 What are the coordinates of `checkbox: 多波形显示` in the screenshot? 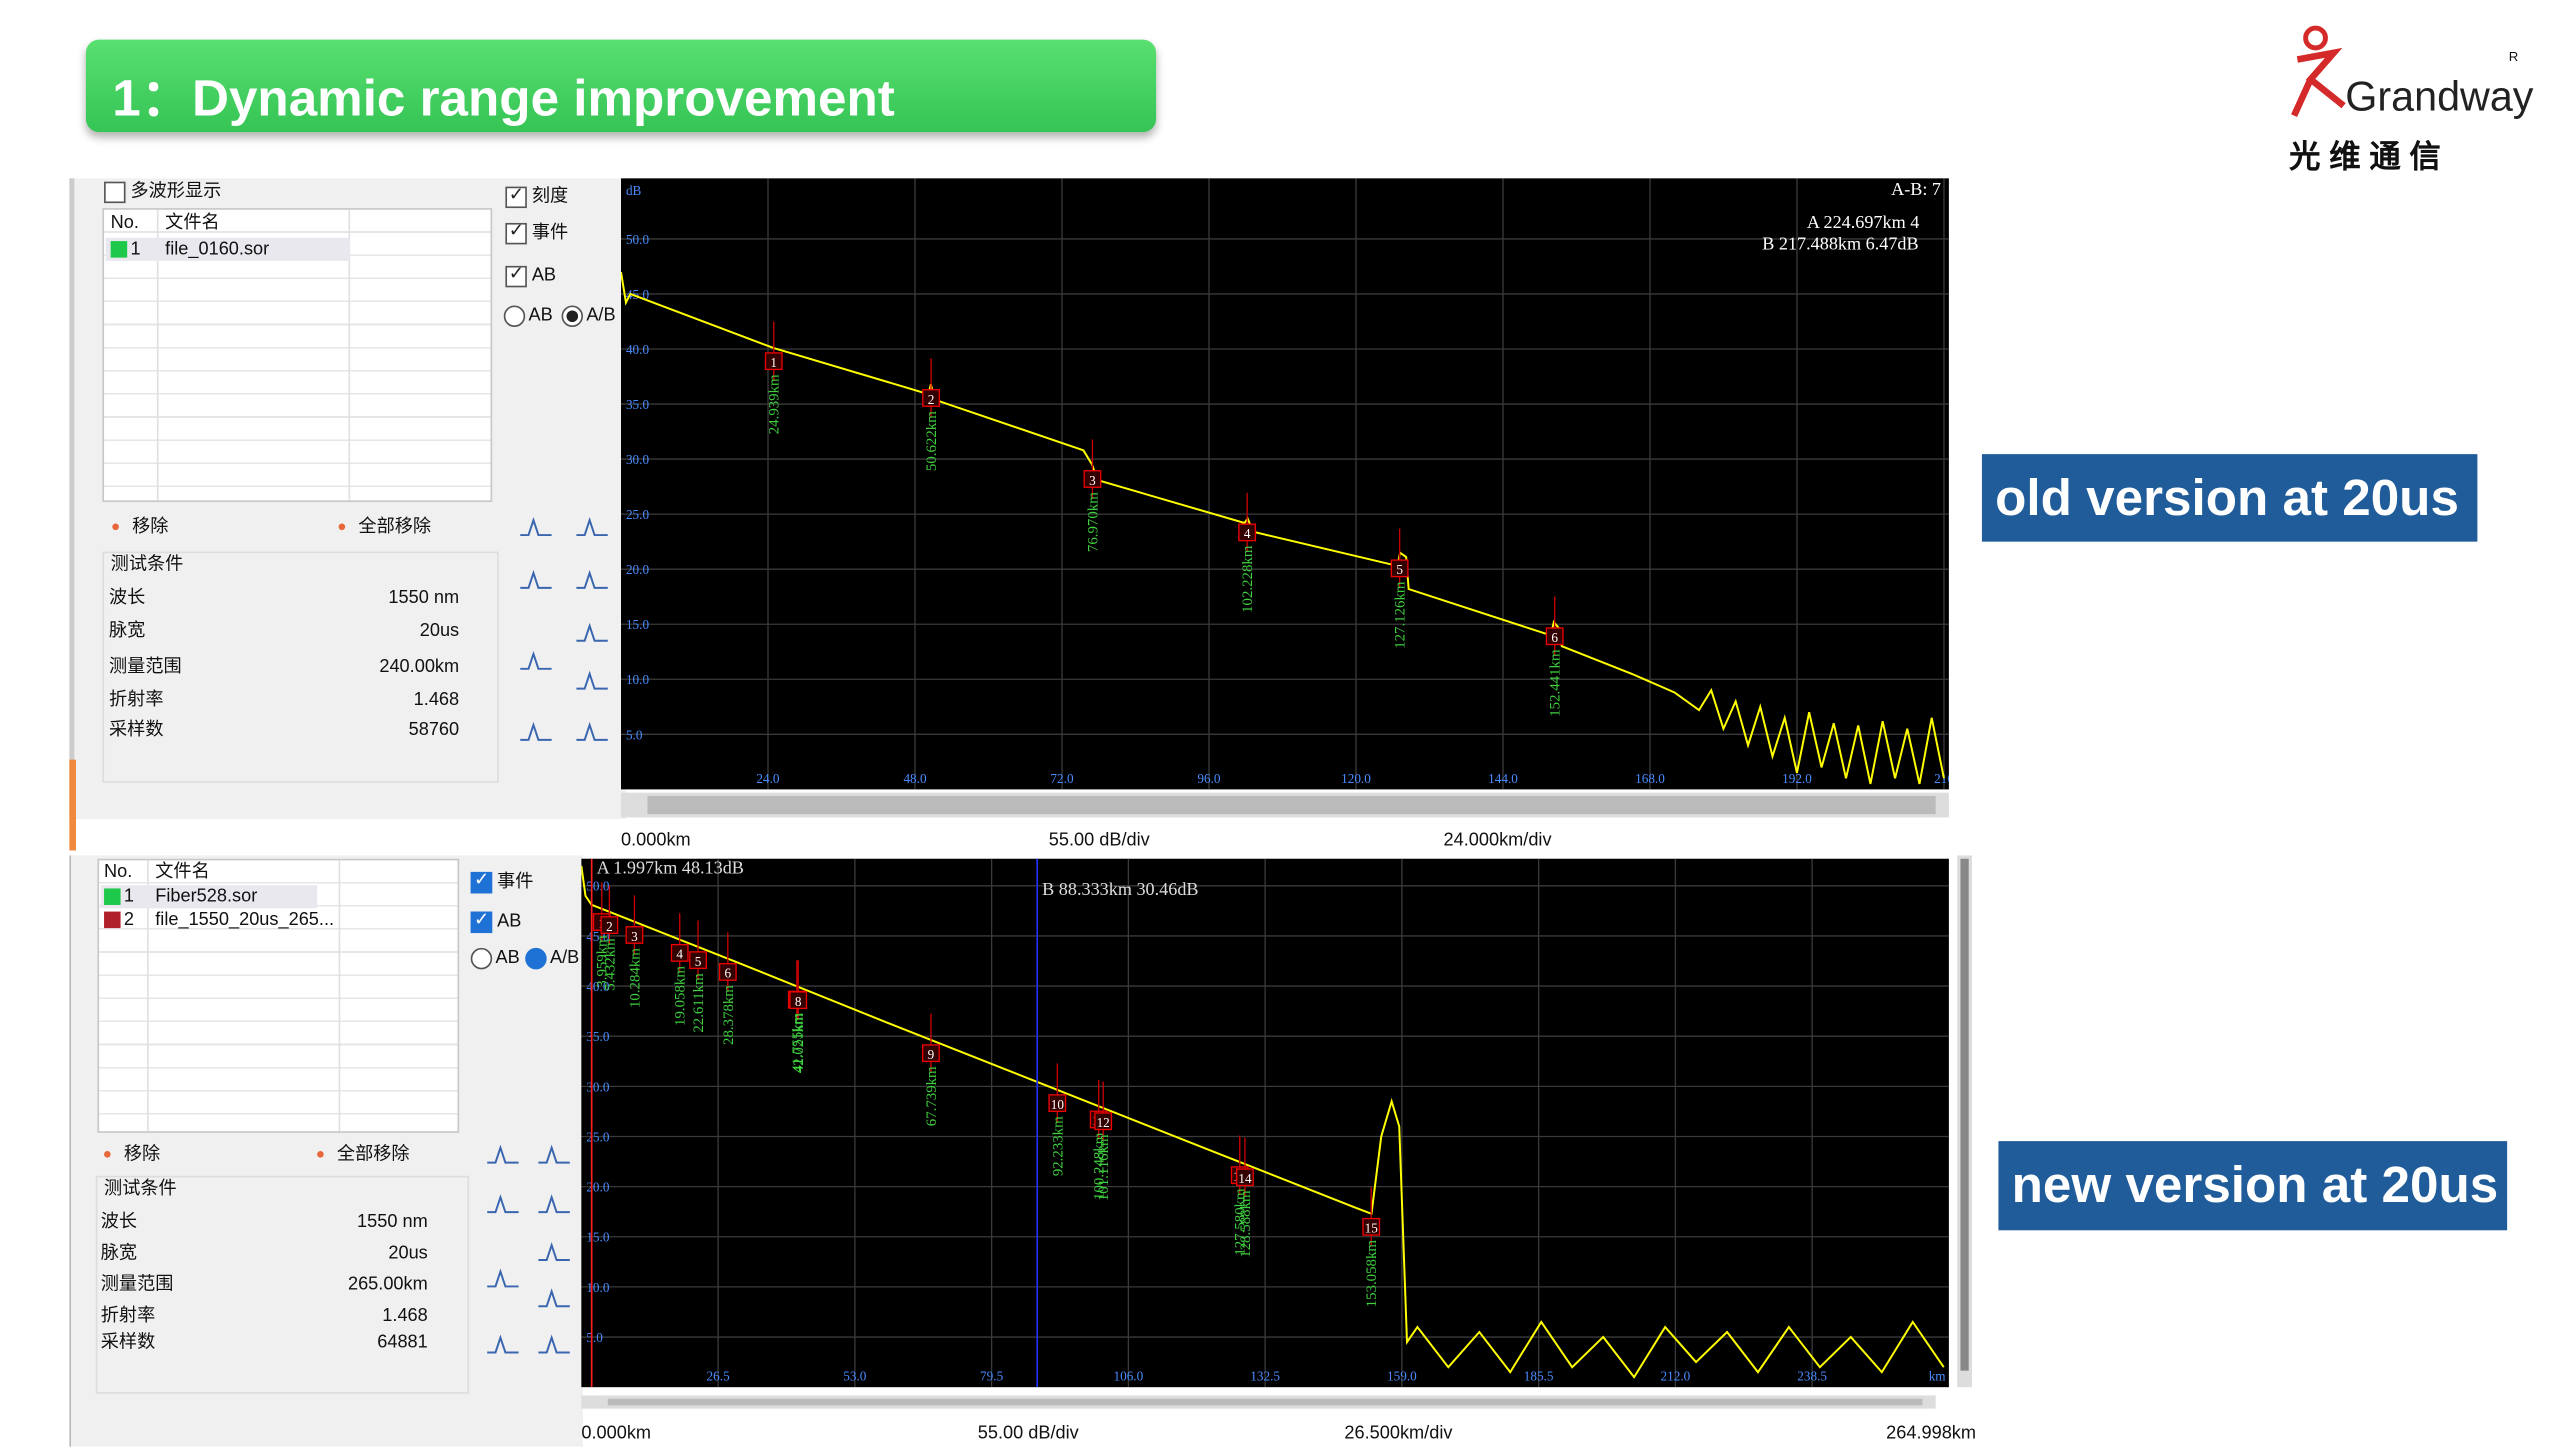 It's located at (162, 192).